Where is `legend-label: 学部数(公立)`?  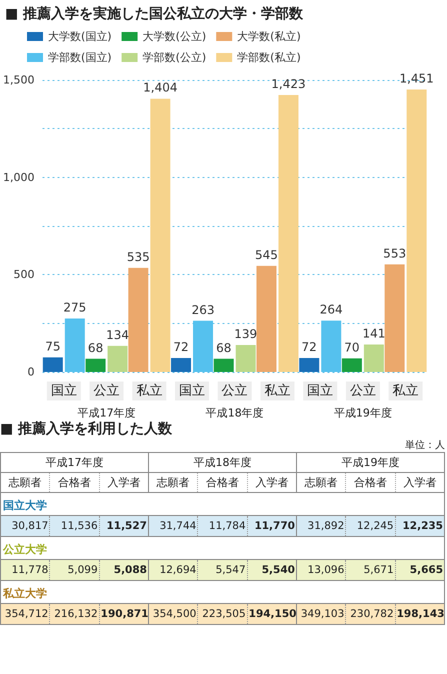 legend-label: 学部数(公立) is located at coordinates (174, 57).